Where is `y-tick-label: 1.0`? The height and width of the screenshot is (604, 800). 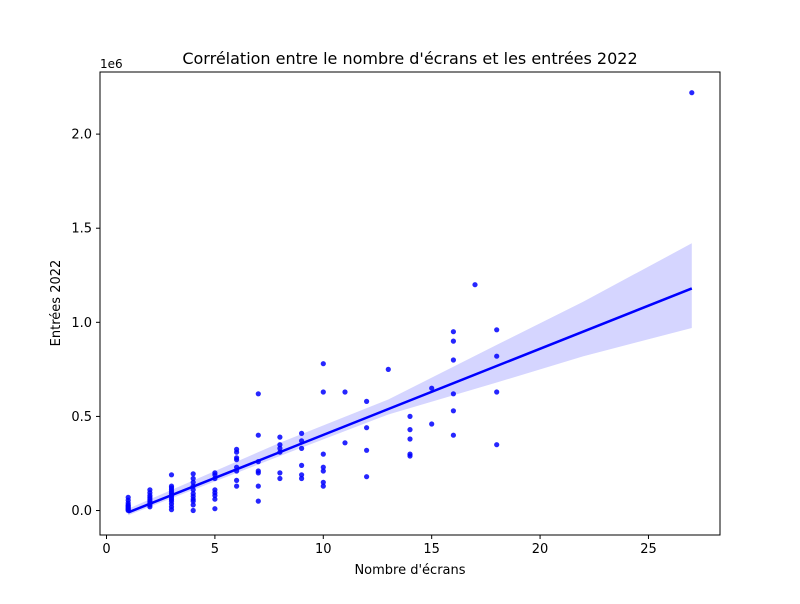 y-tick-label: 1.0 is located at coordinates (81, 323).